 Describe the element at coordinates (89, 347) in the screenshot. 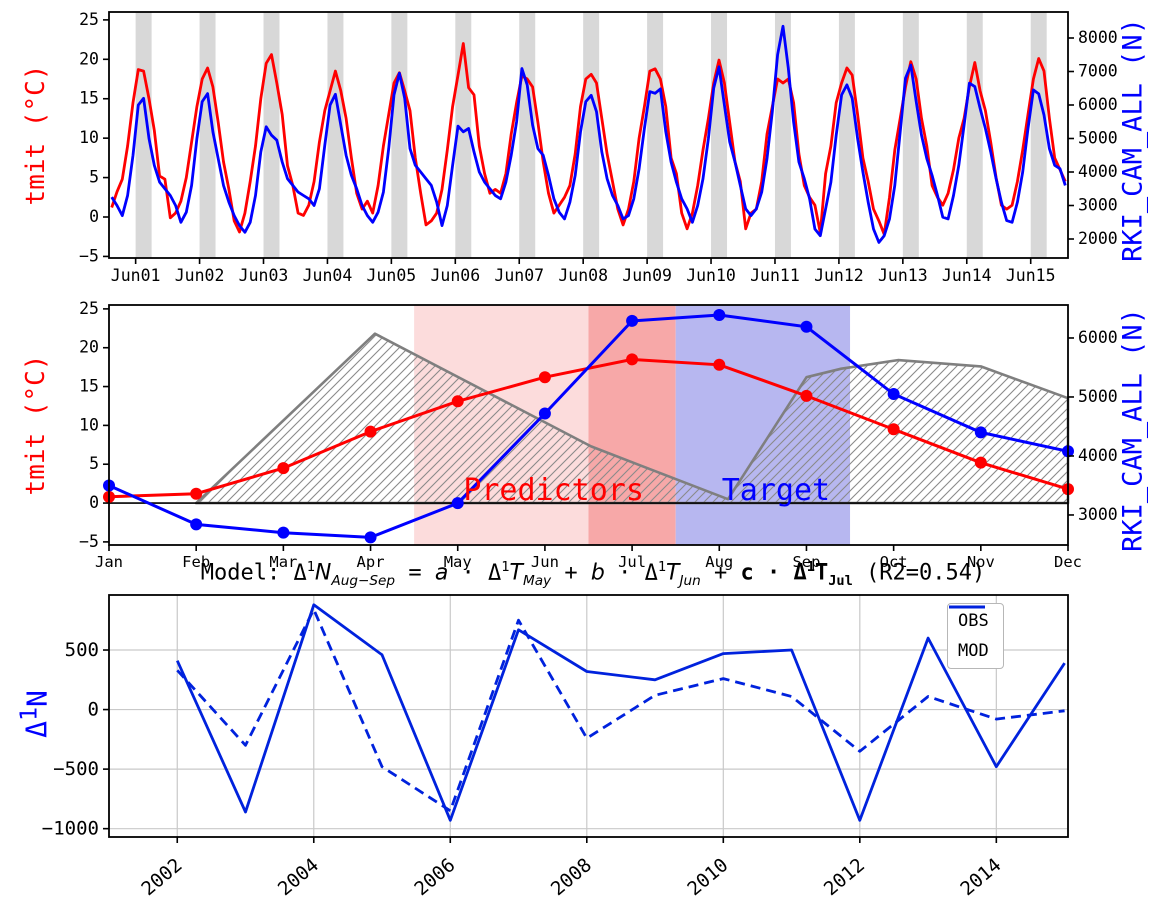

I see `middle-ytick-left: 20` at that location.